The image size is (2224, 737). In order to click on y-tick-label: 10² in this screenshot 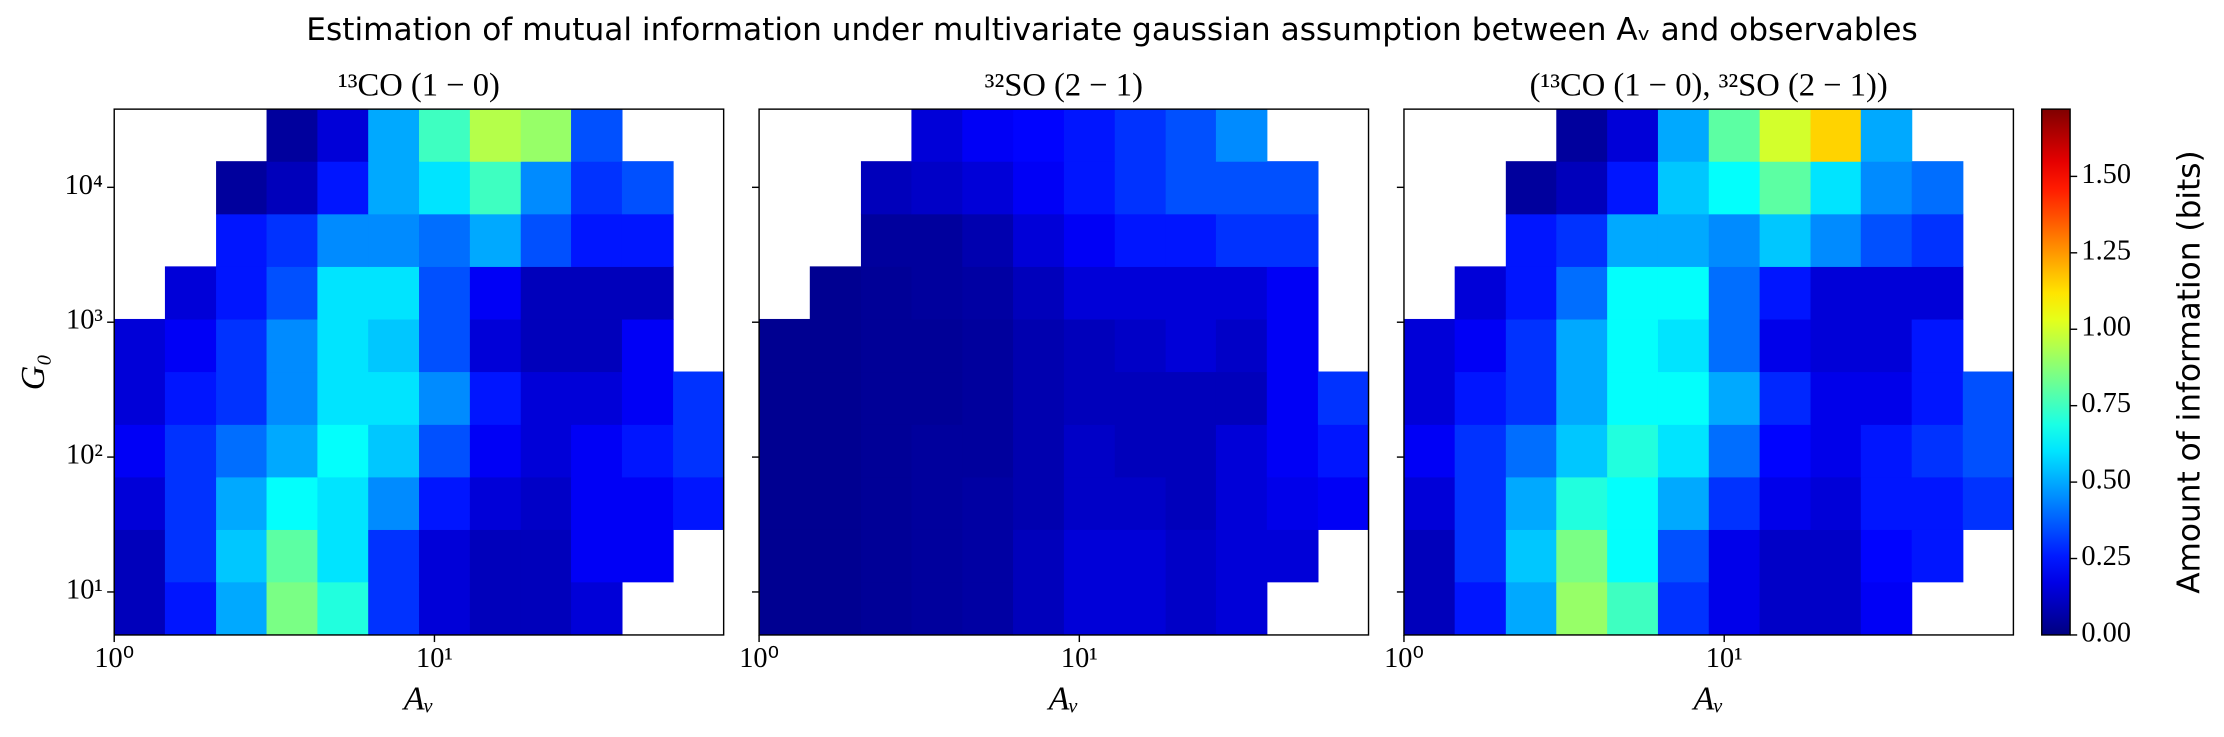, I will do `click(84, 455)`.